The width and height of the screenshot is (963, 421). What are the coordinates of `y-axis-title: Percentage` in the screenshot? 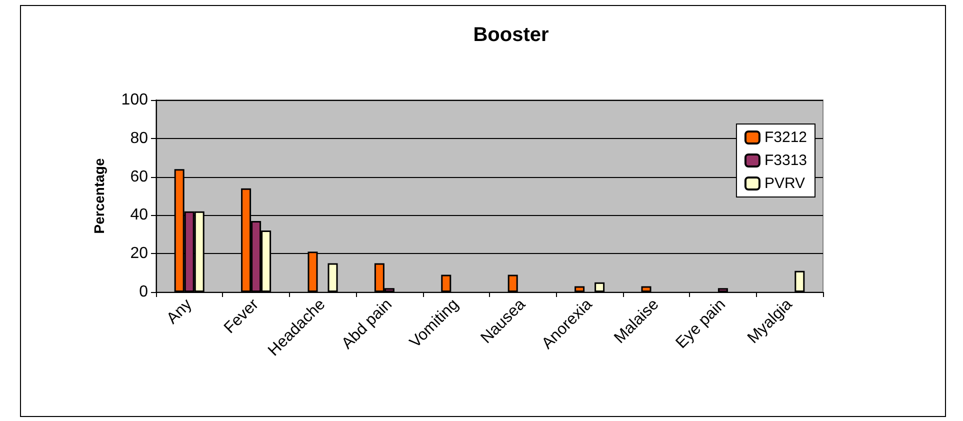 It's located at (99, 196).